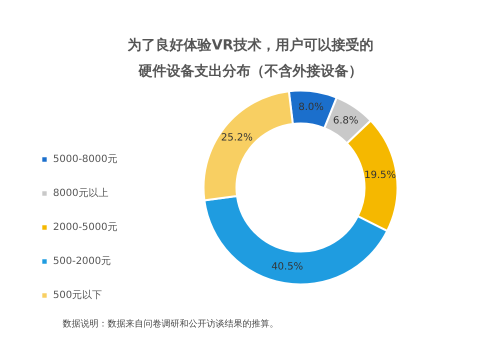 This screenshot has width=500, height=362. I want to click on data-label: 8.0%, so click(311, 108).